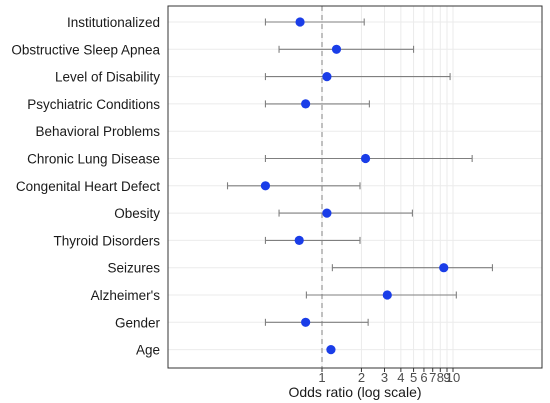 This screenshot has height=403, width=550. What do you see at coordinates (138, 322) in the screenshot?
I see `category-label: Gender` at bounding box center [138, 322].